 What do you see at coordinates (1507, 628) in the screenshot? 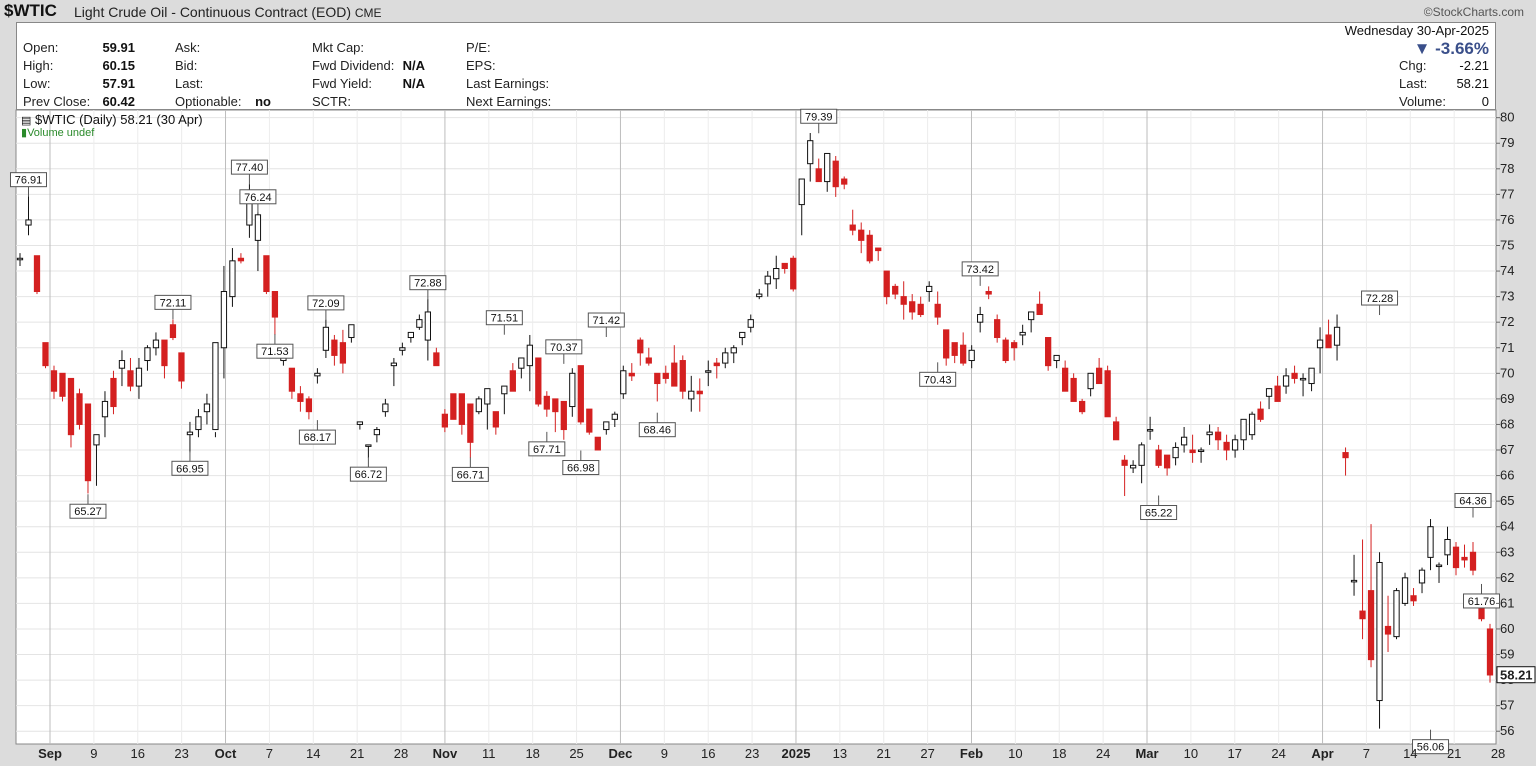
I see `y-tick-label: 60` at bounding box center [1507, 628].